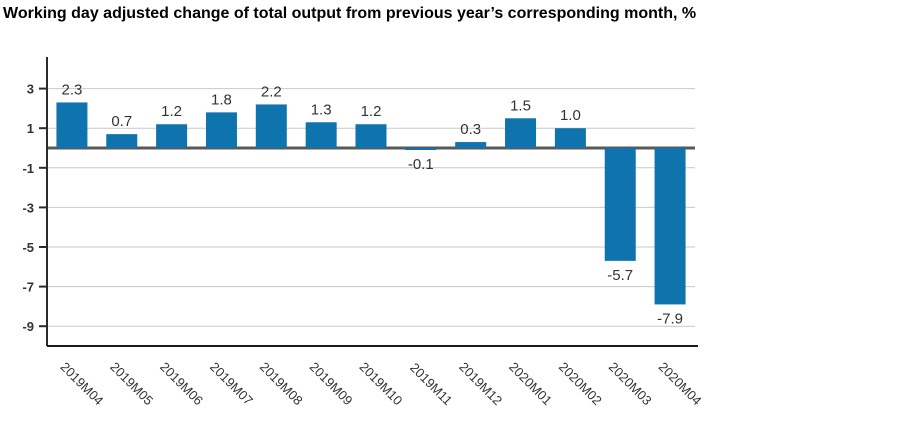 The height and width of the screenshot is (431, 919). Describe the element at coordinates (530, 383) in the screenshot. I see `x-tick-label: 2020M01` at that location.